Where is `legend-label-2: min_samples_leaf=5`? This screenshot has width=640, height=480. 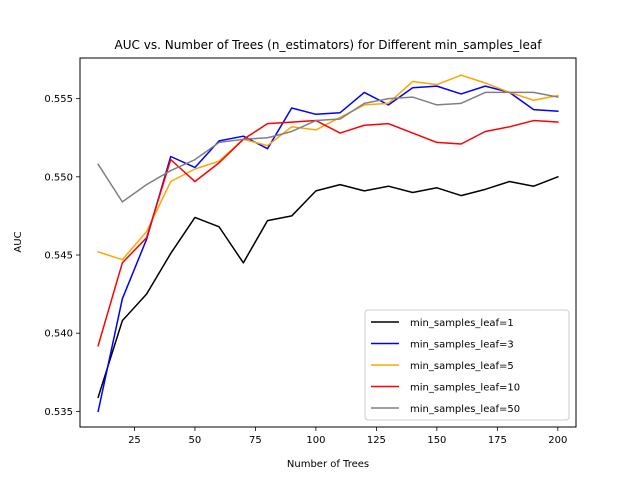
legend-label-2: min_samples_leaf=5 is located at coordinates (462, 366).